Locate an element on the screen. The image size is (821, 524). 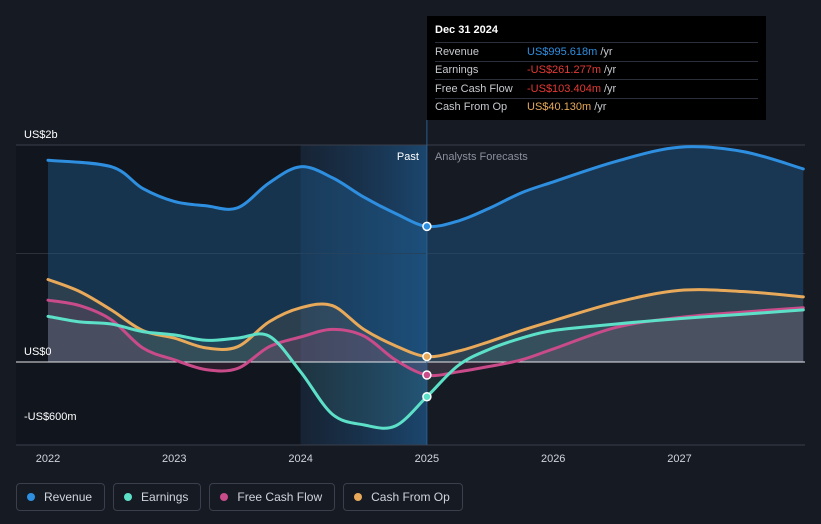
legend-label: Revenue is located at coordinates (68, 497).